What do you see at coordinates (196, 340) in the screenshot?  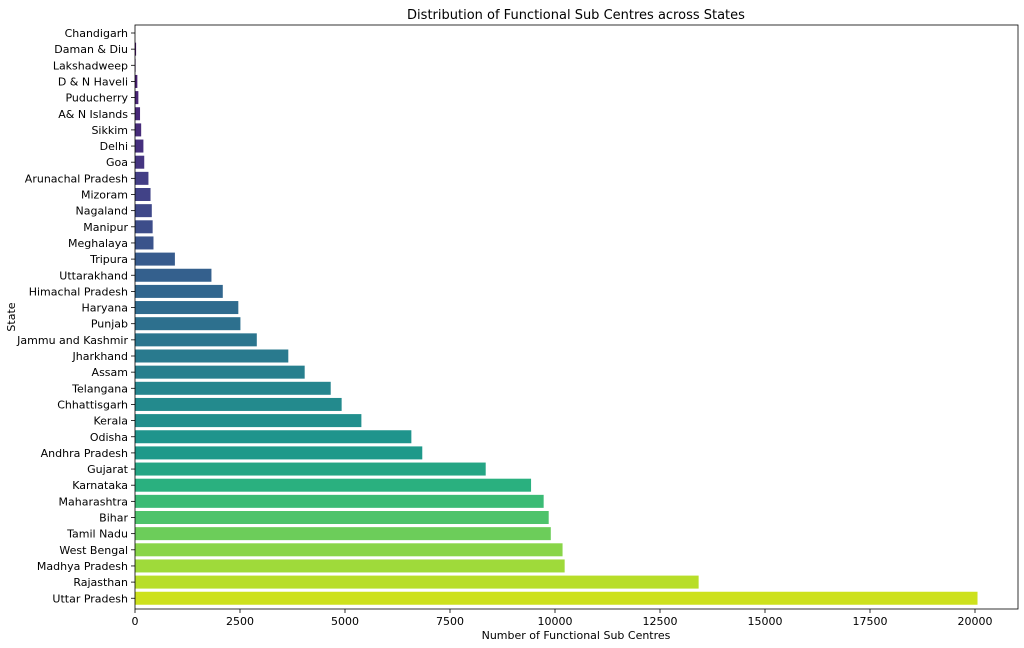 I see `bar-jammu-and-kashmir` at bounding box center [196, 340].